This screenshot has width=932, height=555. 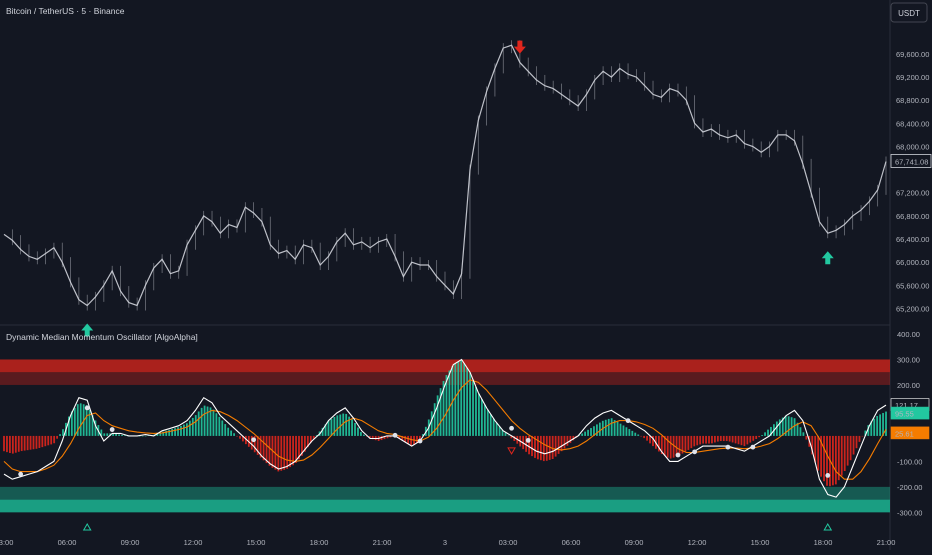 I want to click on currency-button-label: USDT, so click(x=909, y=13).